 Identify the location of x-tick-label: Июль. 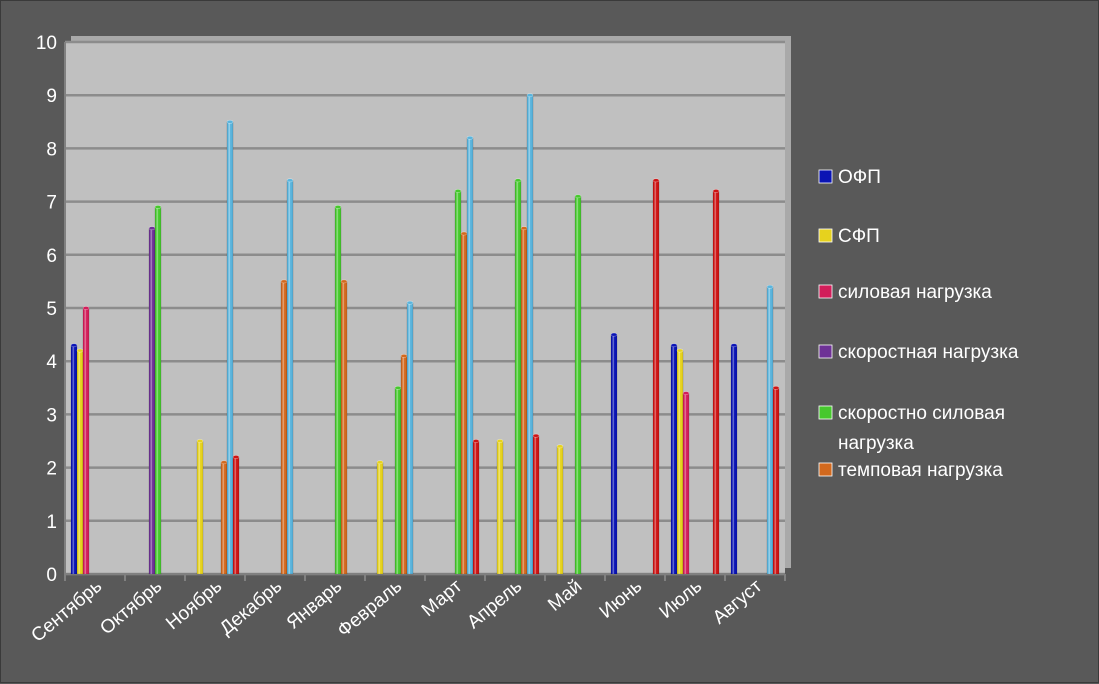
(681, 599).